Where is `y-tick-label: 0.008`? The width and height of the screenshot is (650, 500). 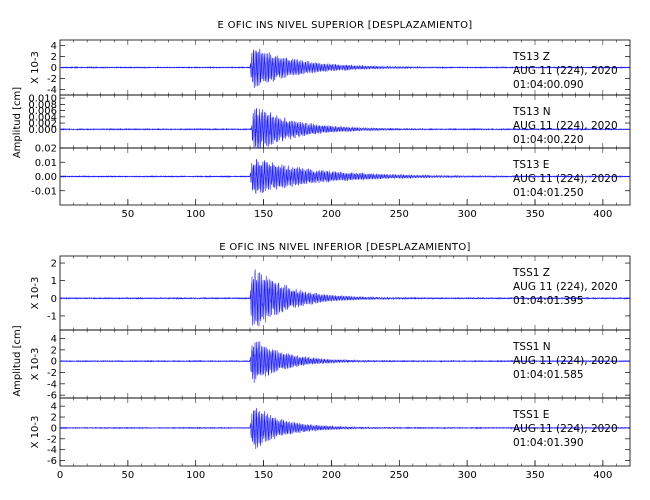 y-tick-label: 0.008 is located at coordinates (42, 105).